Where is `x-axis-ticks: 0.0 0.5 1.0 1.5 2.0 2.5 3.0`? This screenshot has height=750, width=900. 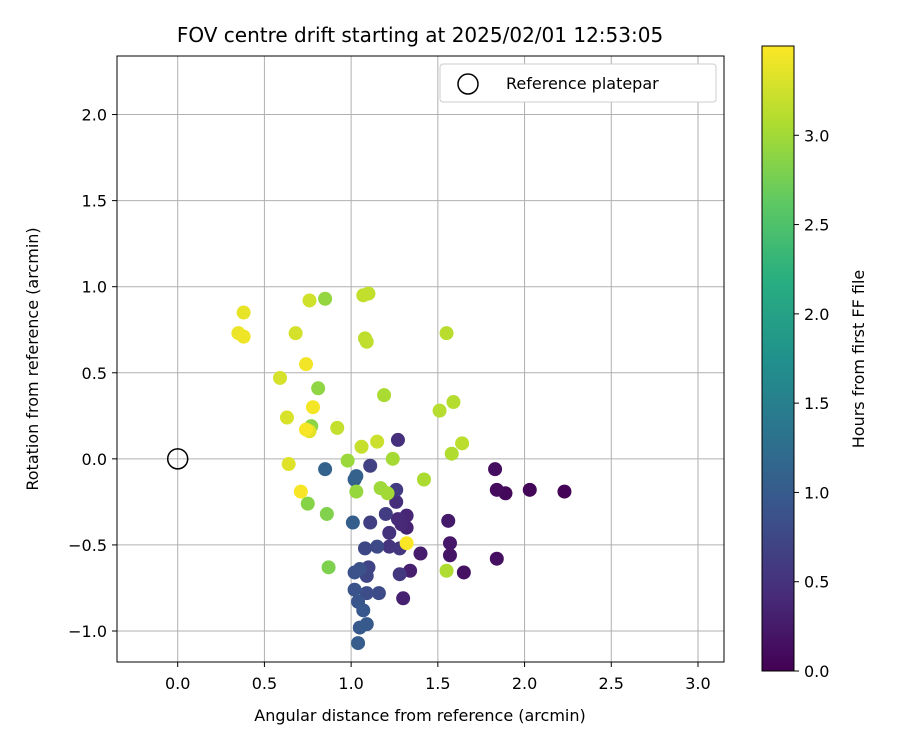 x-axis-ticks: 0.0 0.5 1.0 1.5 2.0 2.5 3.0 is located at coordinates (438, 677).